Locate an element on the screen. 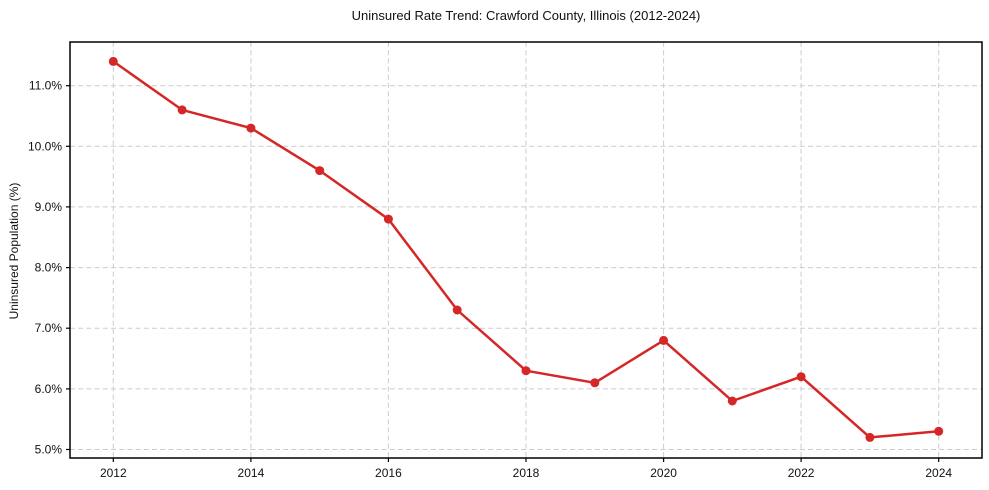 The width and height of the screenshot is (989, 490). y-tick-label: 11.0% is located at coordinates (45, 86).